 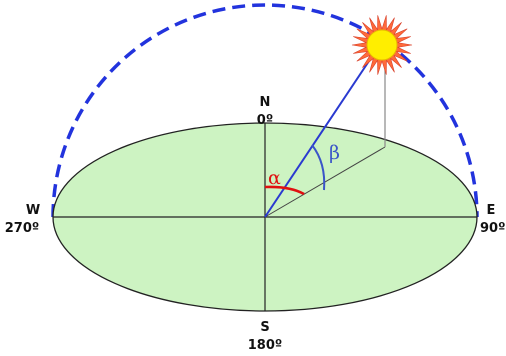 What do you see at coordinates (491, 210) in the screenshot?
I see `east-label: E` at bounding box center [491, 210].